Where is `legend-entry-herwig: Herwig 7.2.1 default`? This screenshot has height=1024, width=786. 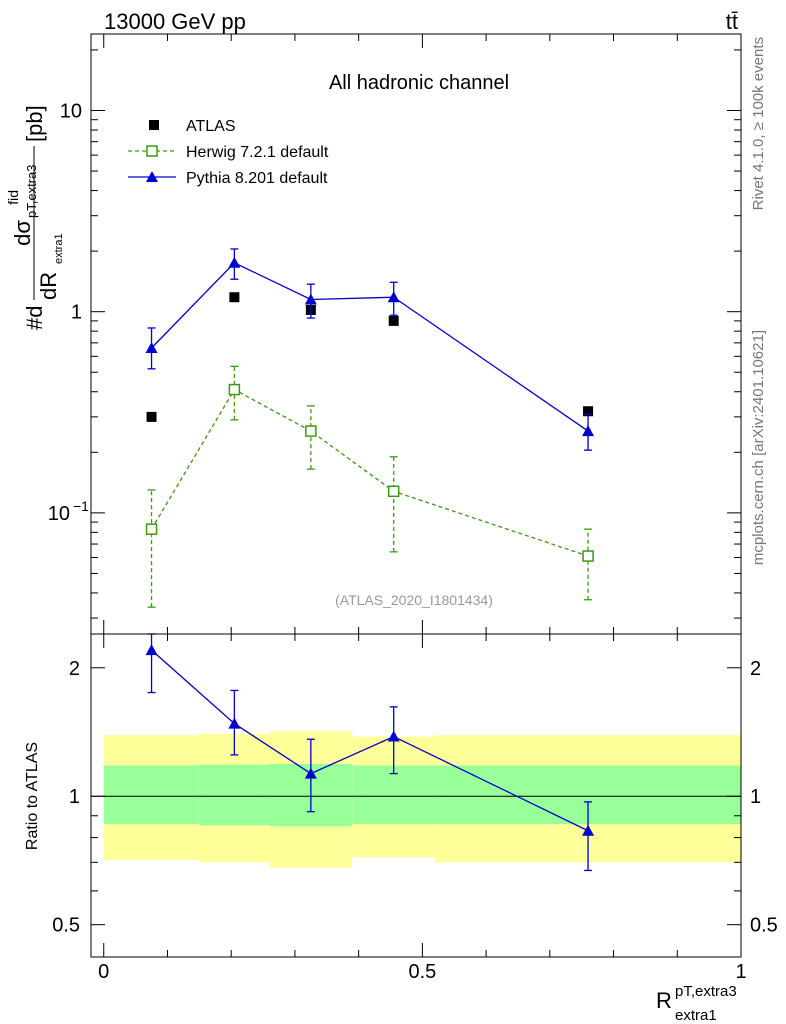
legend-entry-herwig: Herwig 7.2.1 default is located at coordinates (228, 152).